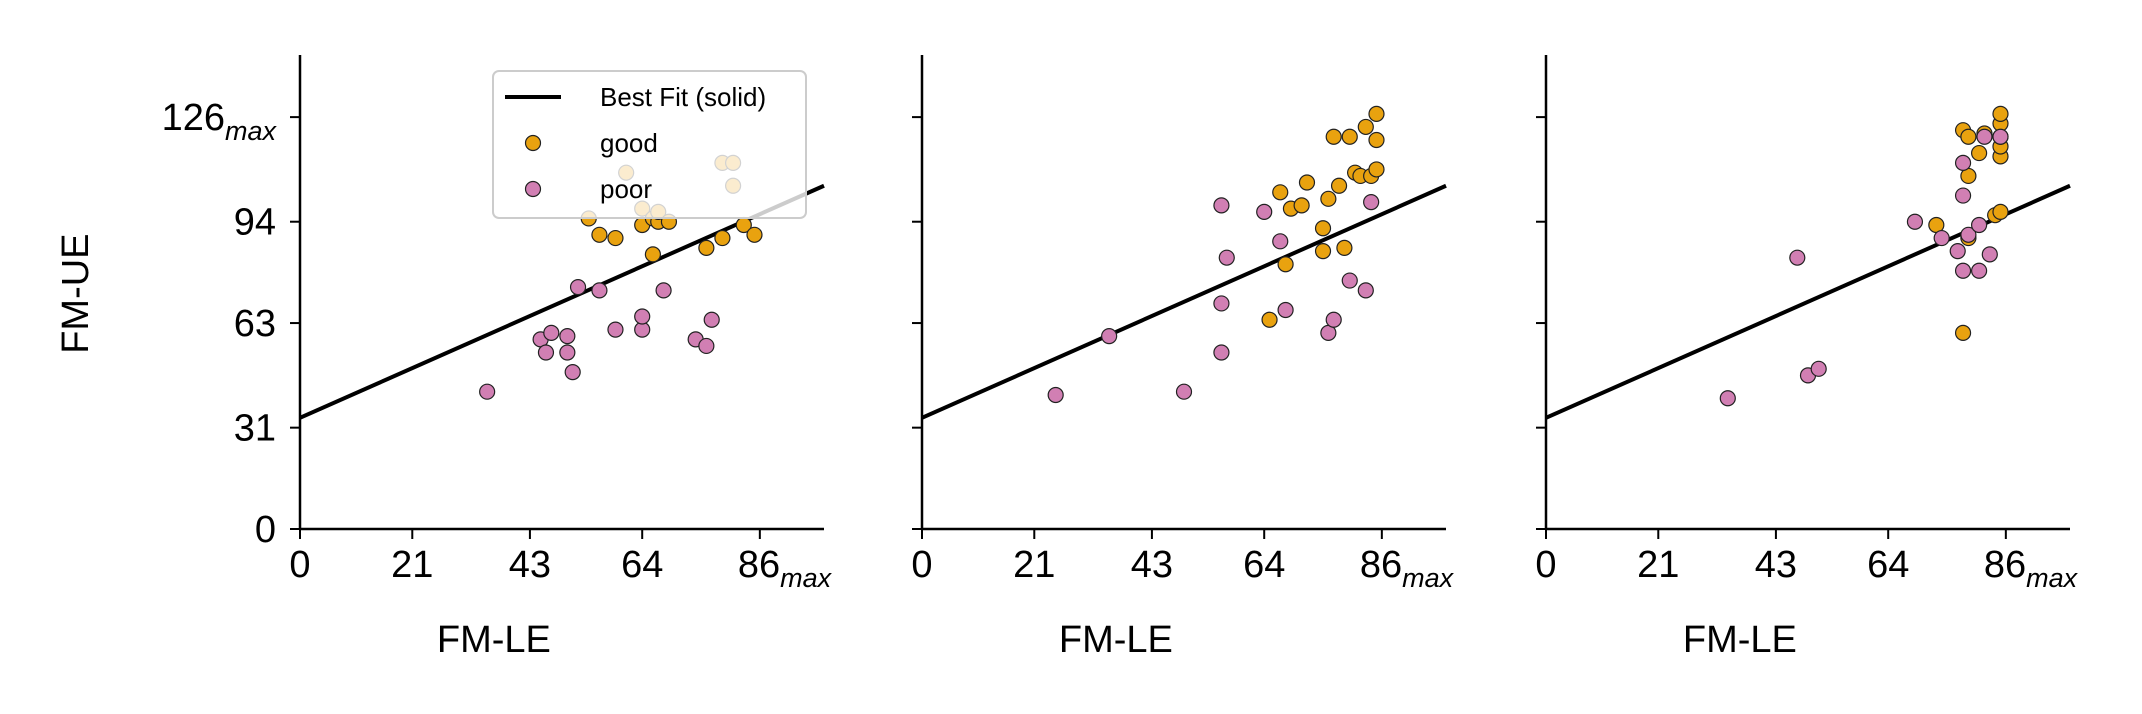 This screenshot has width=2142, height=714. What do you see at coordinates (530, 565) in the screenshot?
I see `x-tick-label-1-3: 43` at bounding box center [530, 565].